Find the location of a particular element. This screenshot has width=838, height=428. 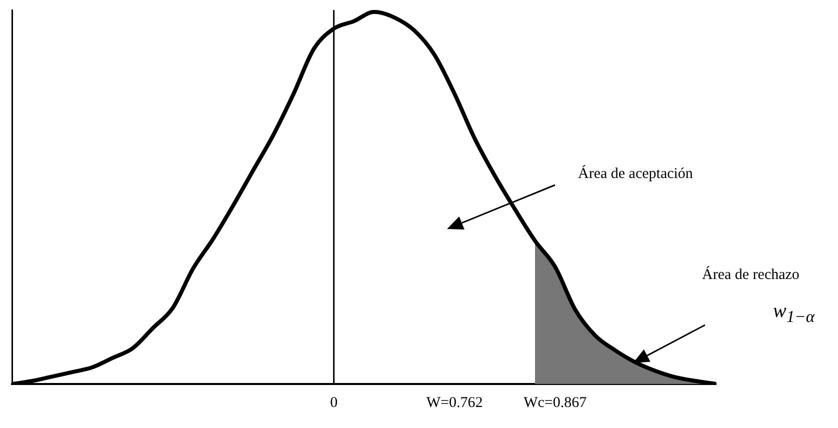

text: w$_{1−α}$ is located at coordinates (794, 313).